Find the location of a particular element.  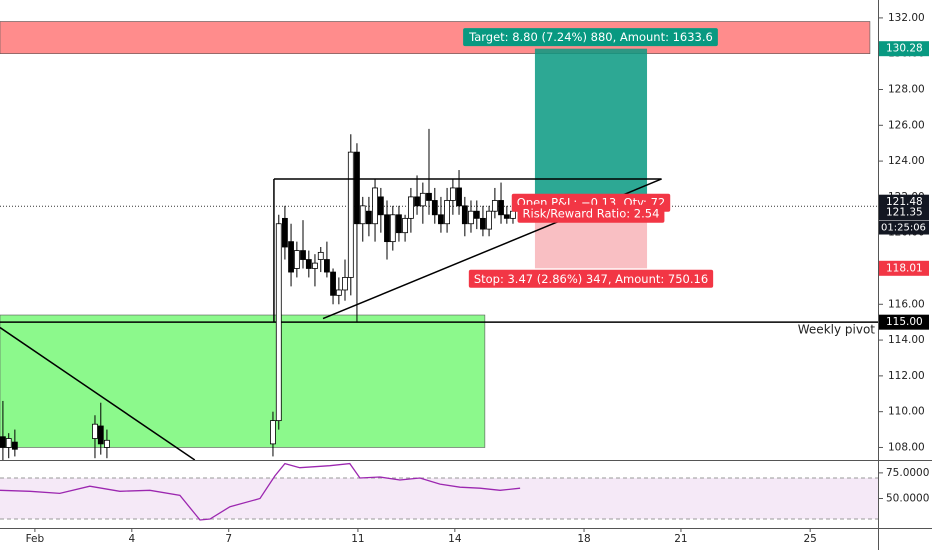

stop-badge: 118.01 is located at coordinates (904, 268).